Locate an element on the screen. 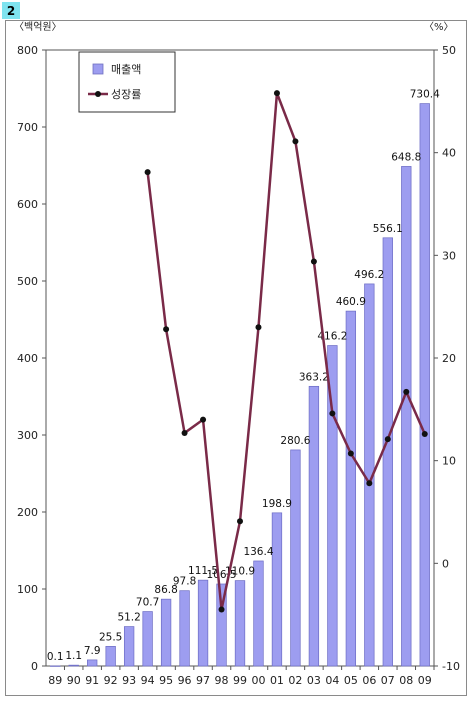 Image resolution: width=476 pixels, height=702 pixels. x-tick-label: 03 is located at coordinates (314, 680).